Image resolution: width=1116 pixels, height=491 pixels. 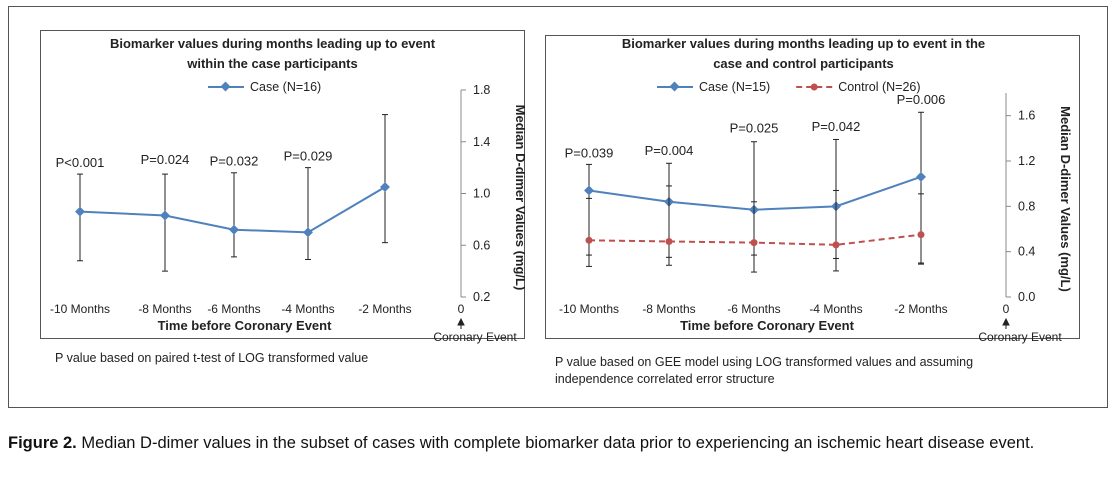 What do you see at coordinates (589, 309) in the screenshot?
I see `right-x-tick-label: -10 Months` at bounding box center [589, 309].